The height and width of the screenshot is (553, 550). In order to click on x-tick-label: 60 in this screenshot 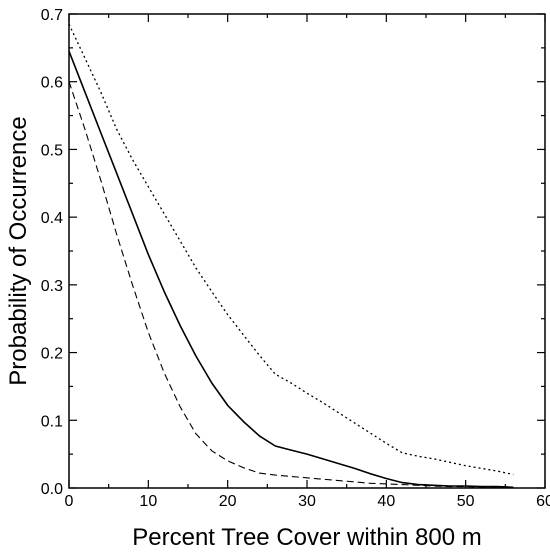, I will do `click(543, 501)`.